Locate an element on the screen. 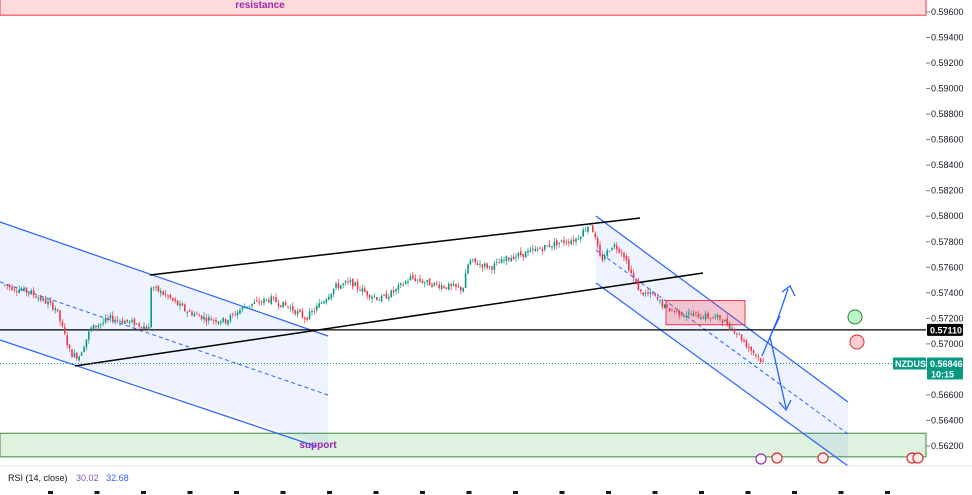 The width and height of the screenshot is (972, 495). rising-channel-lower is located at coordinates (389, 319).